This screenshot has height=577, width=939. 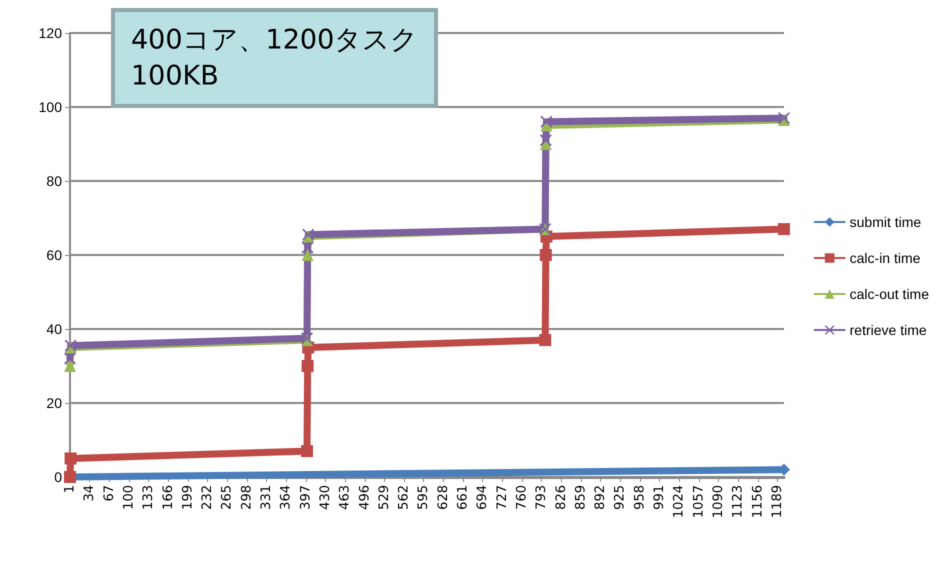 What do you see at coordinates (482, 497) in the screenshot?
I see `x-tick-label: 694` at bounding box center [482, 497].